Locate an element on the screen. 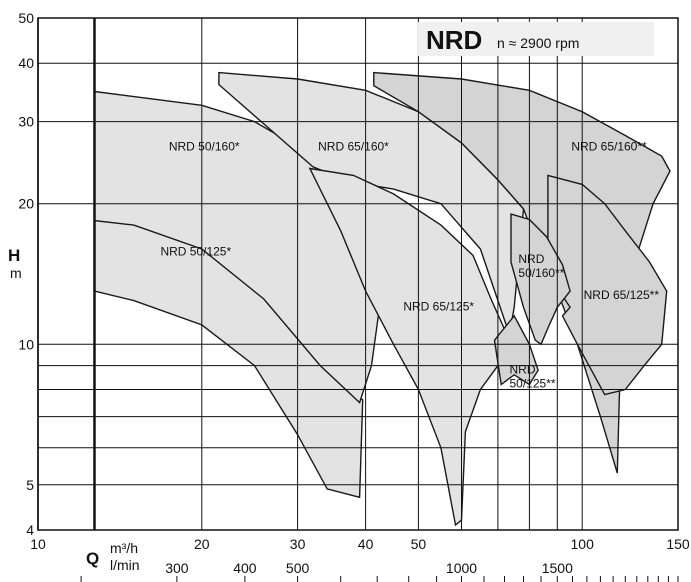 The image size is (691, 582). y-tick-label: 30 is located at coordinates (26, 122).